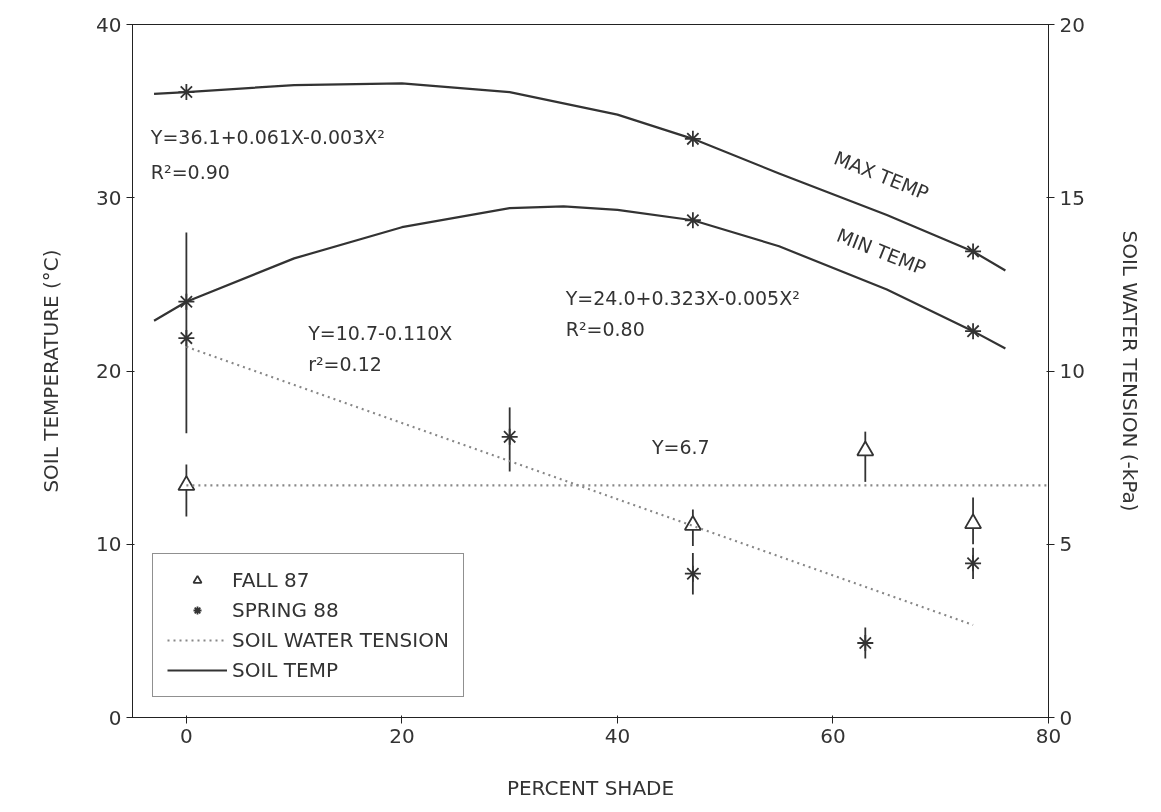 Image resolution: width=1161 pixels, height=812 pixels. What do you see at coordinates (1048, 735) in the screenshot?
I see `x-tick-label: 80` at bounding box center [1048, 735].